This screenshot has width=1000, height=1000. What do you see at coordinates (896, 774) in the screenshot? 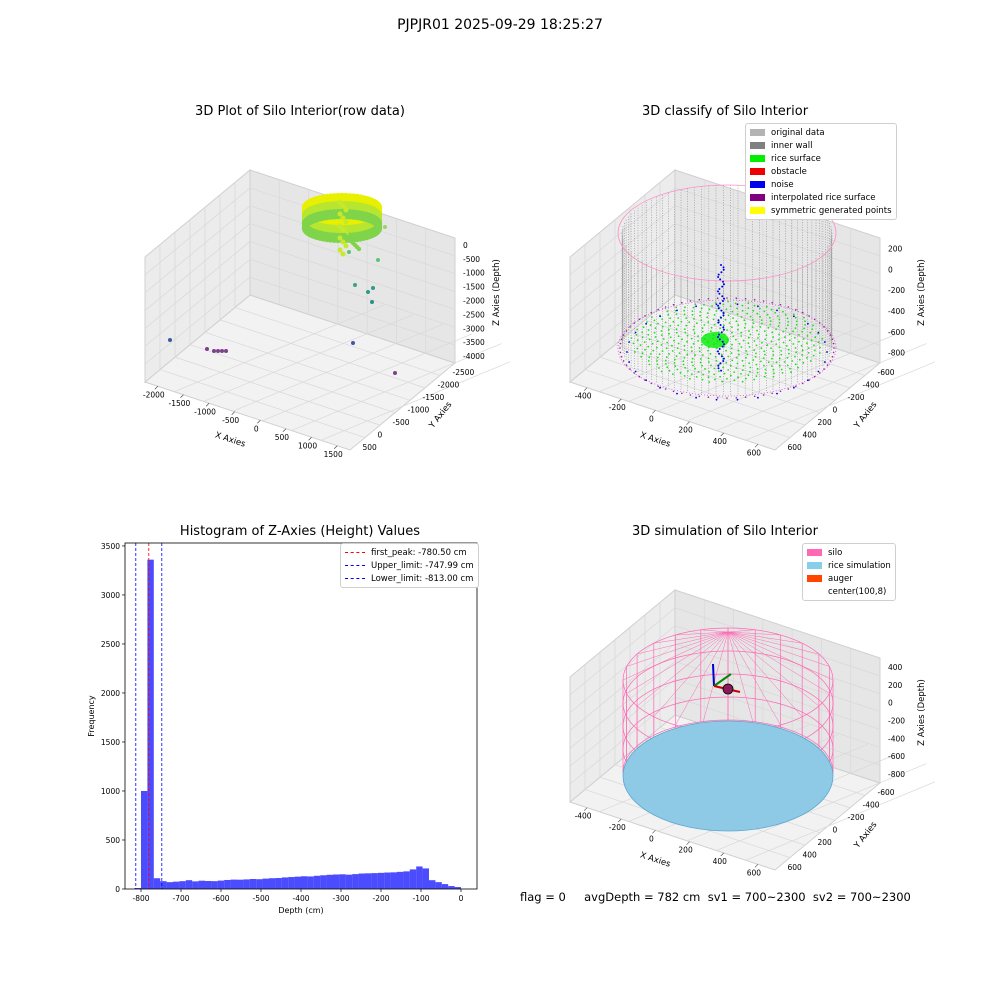
I see `simulation-z-tick-label: -800` at bounding box center [896, 774].